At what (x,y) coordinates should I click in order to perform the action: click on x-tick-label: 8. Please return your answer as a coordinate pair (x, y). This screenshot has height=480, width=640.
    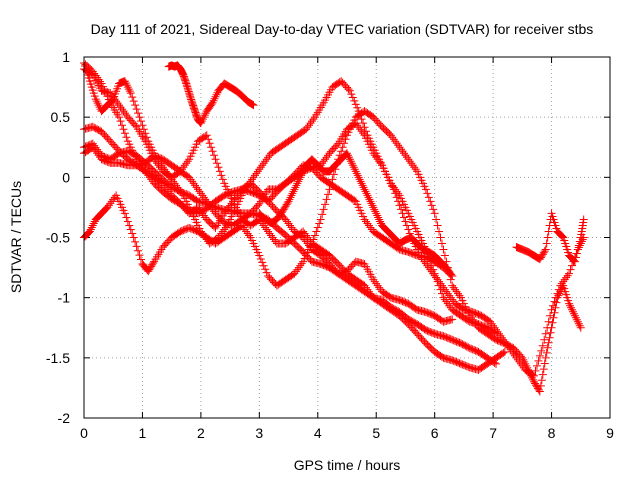
    Looking at the image, I should click on (552, 433).